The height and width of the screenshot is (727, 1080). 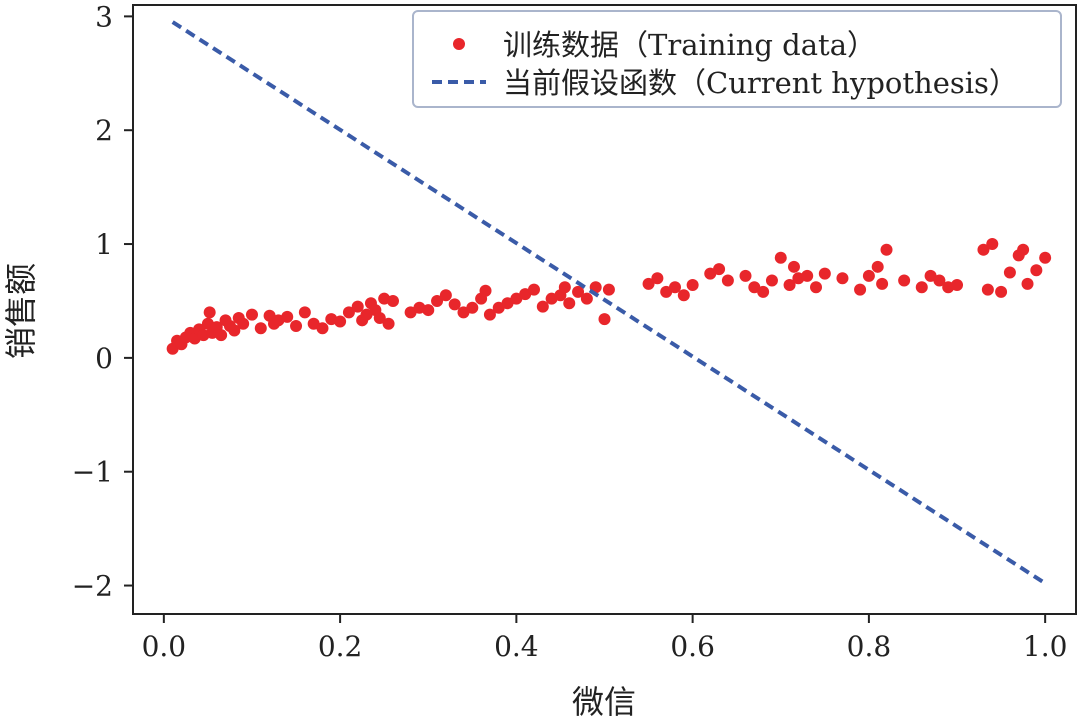 What do you see at coordinates (692, 646) in the screenshot?
I see `x-tick-label: 0.6` at bounding box center [692, 646].